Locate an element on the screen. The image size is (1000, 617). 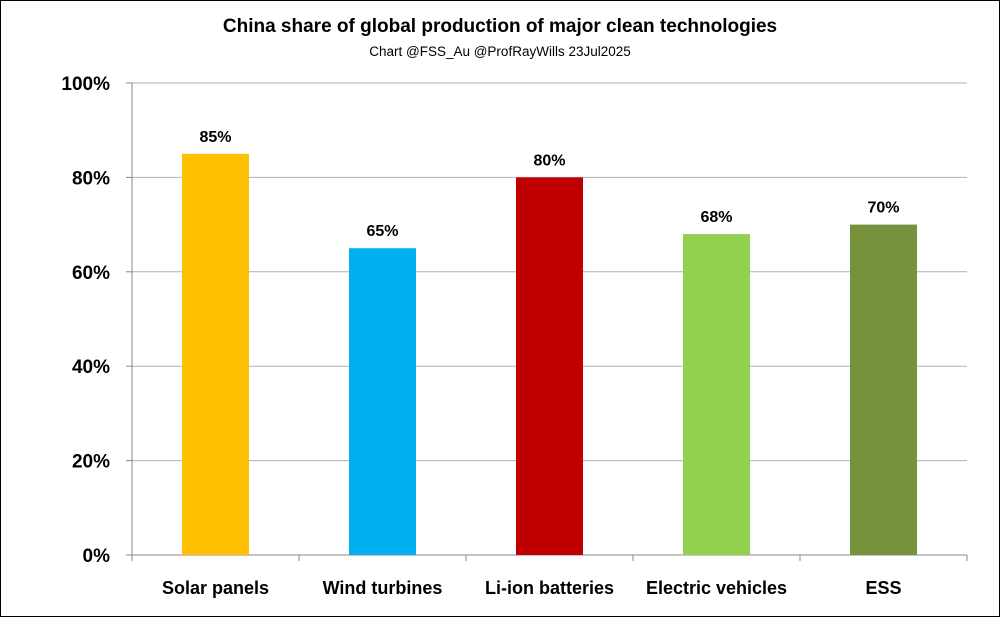
data-label: 80% is located at coordinates (549, 160).